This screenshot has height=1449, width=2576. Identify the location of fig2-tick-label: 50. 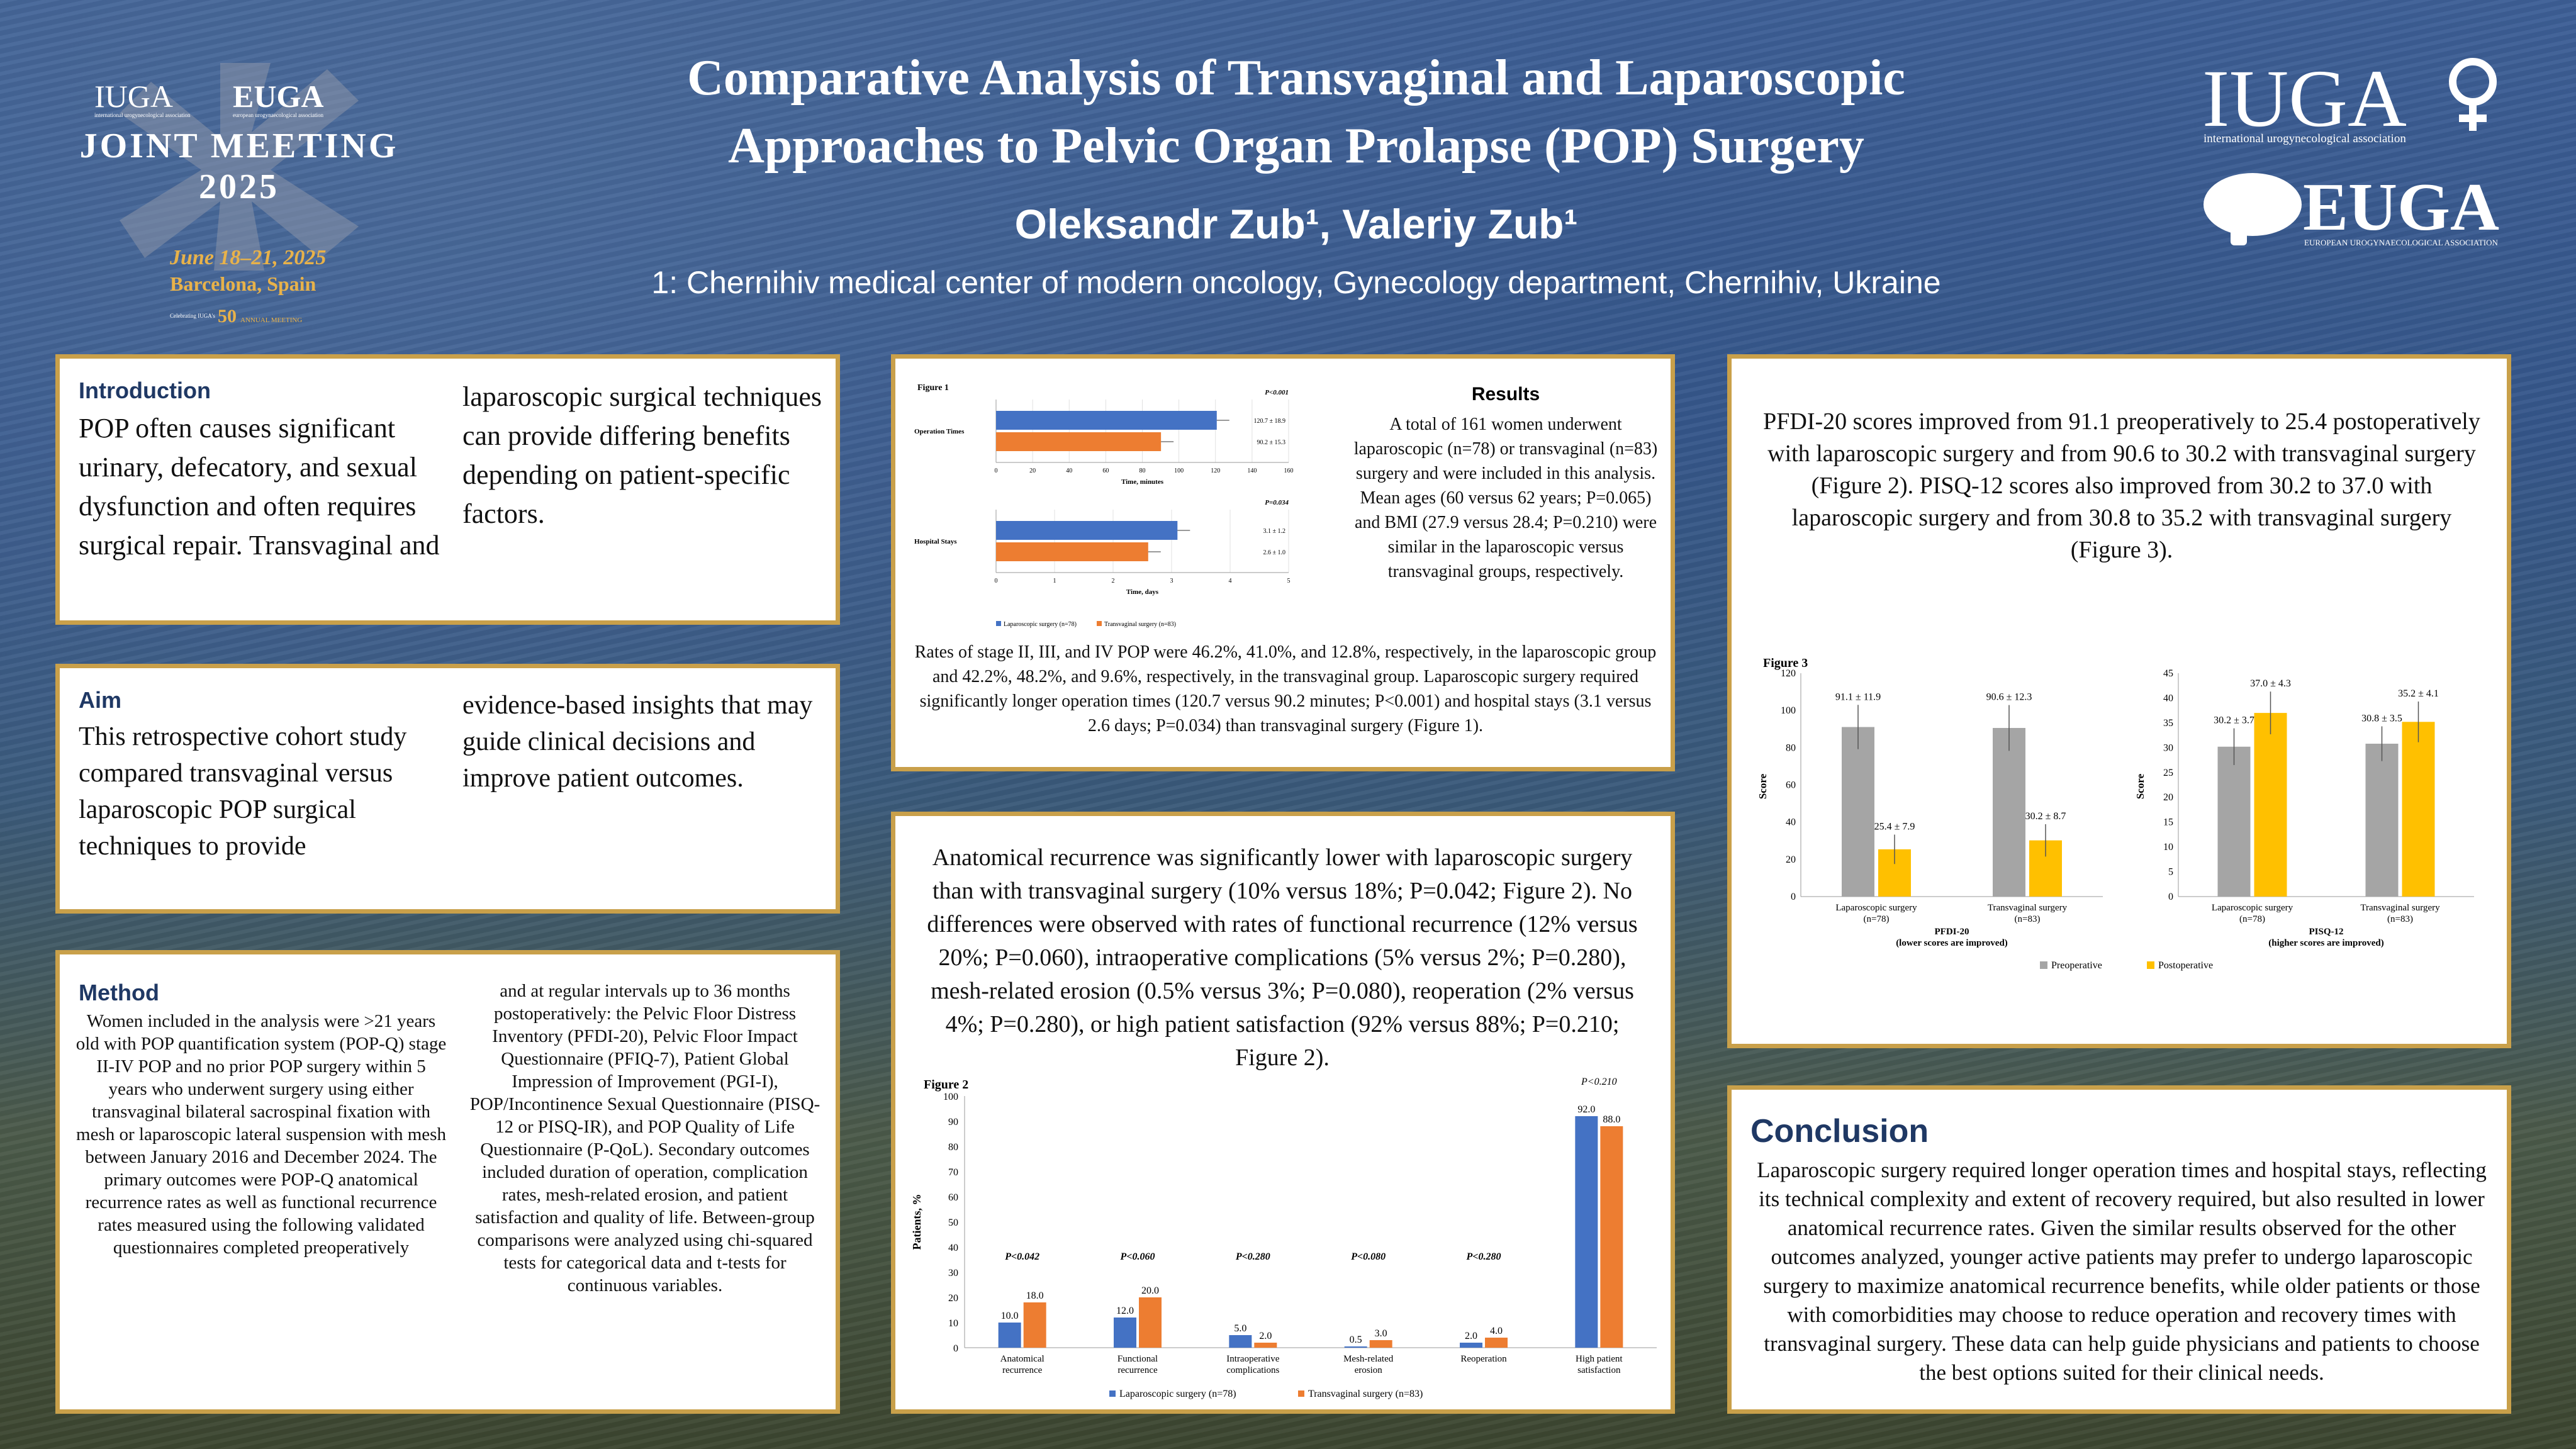
(953, 1222).